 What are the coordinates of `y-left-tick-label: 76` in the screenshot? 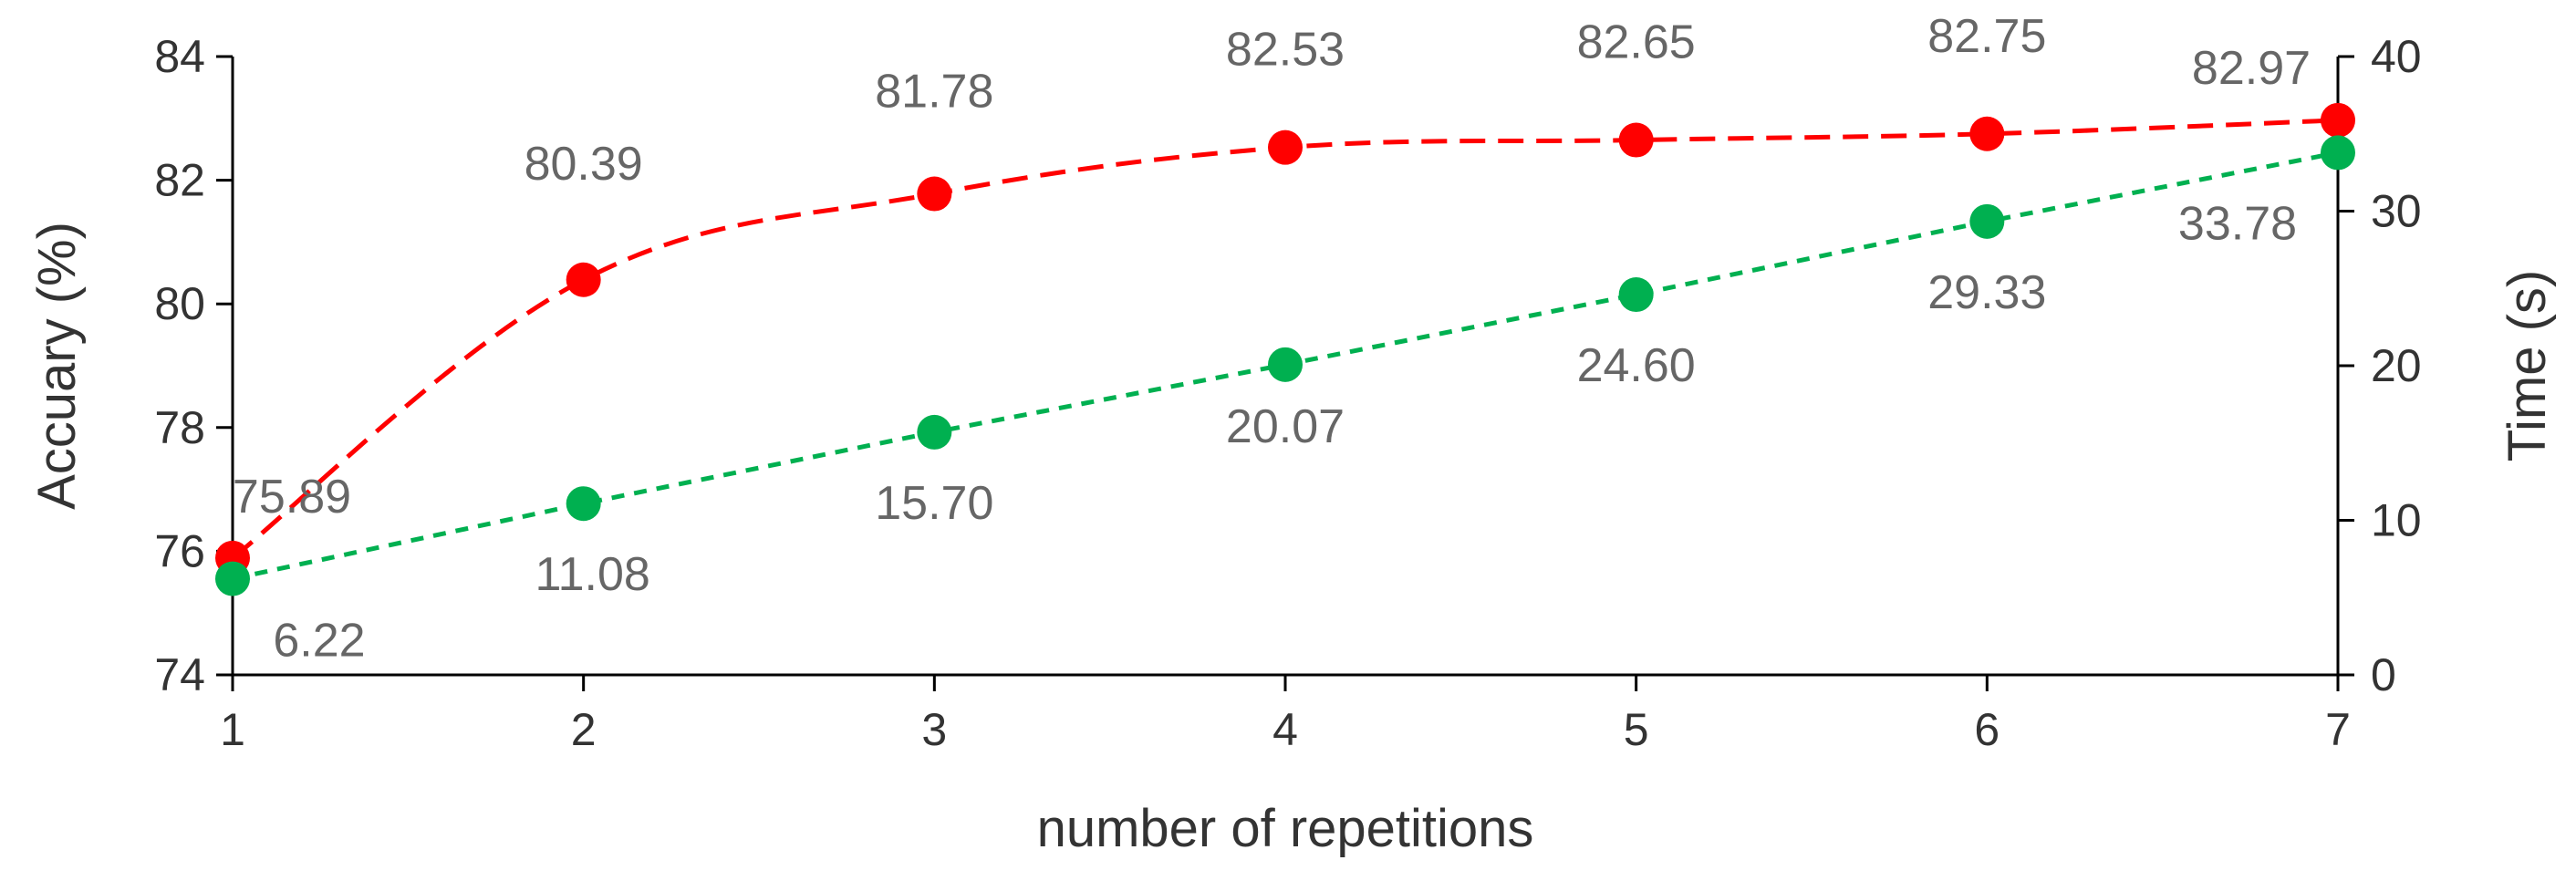 It's located at (179, 550).